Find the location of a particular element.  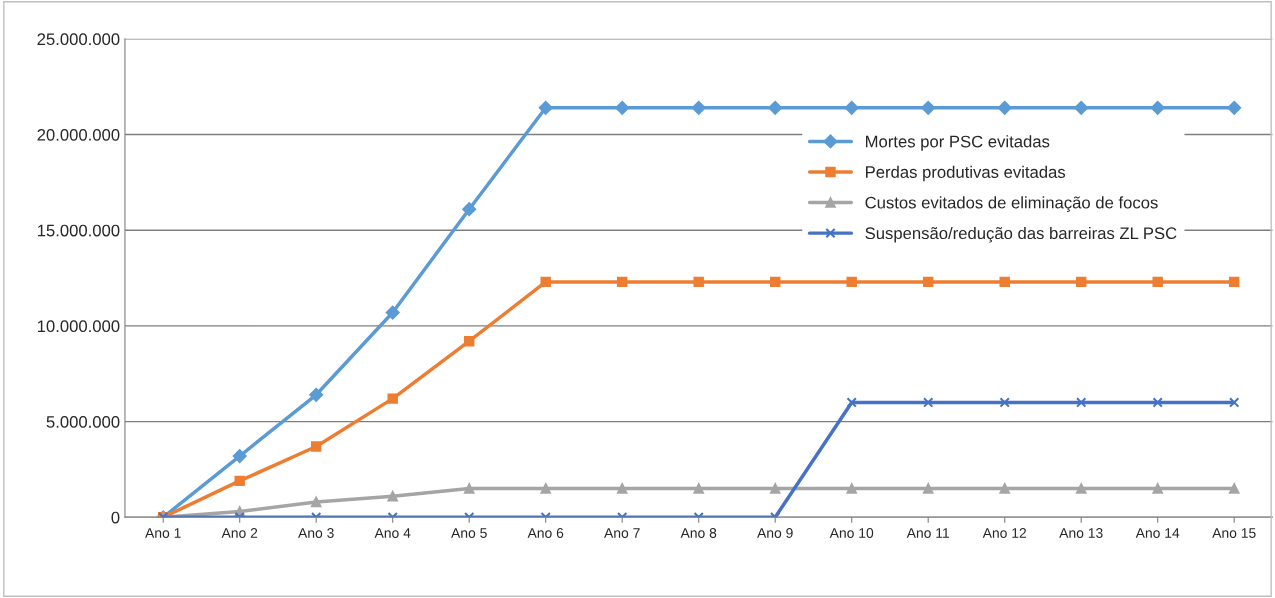

x-tick-label: Ano 15 is located at coordinates (1234, 533).